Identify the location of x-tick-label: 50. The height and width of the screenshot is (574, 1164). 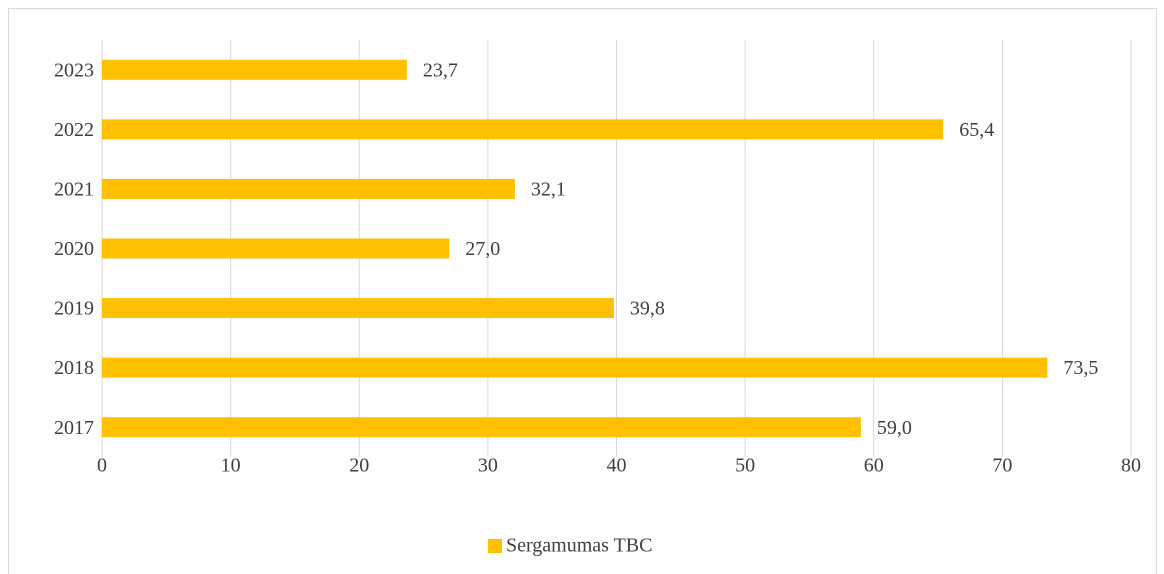
(745, 466).